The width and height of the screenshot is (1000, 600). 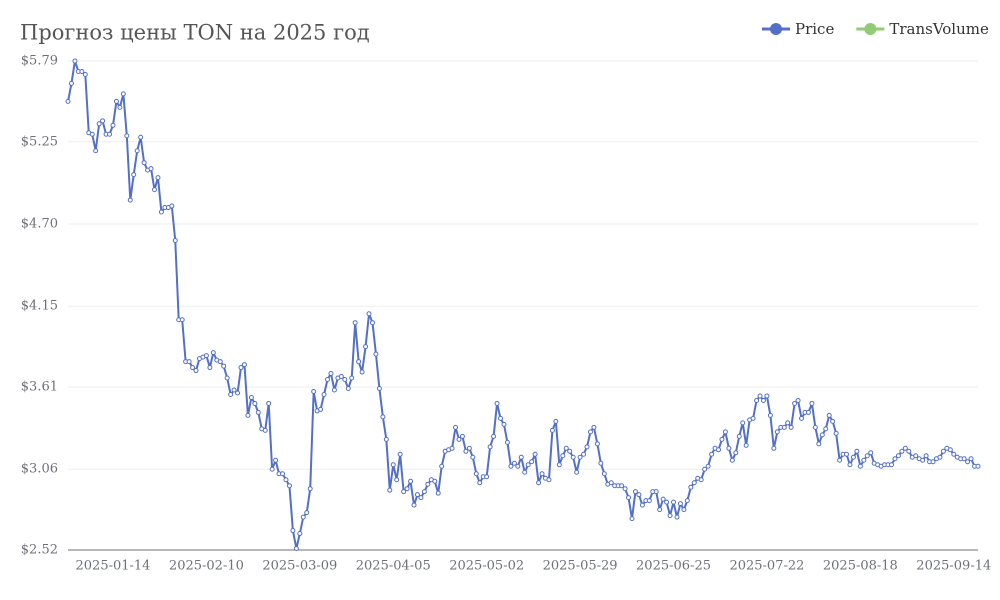 What do you see at coordinates (939, 29) in the screenshot?
I see `legend-label: TransVolume` at bounding box center [939, 29].